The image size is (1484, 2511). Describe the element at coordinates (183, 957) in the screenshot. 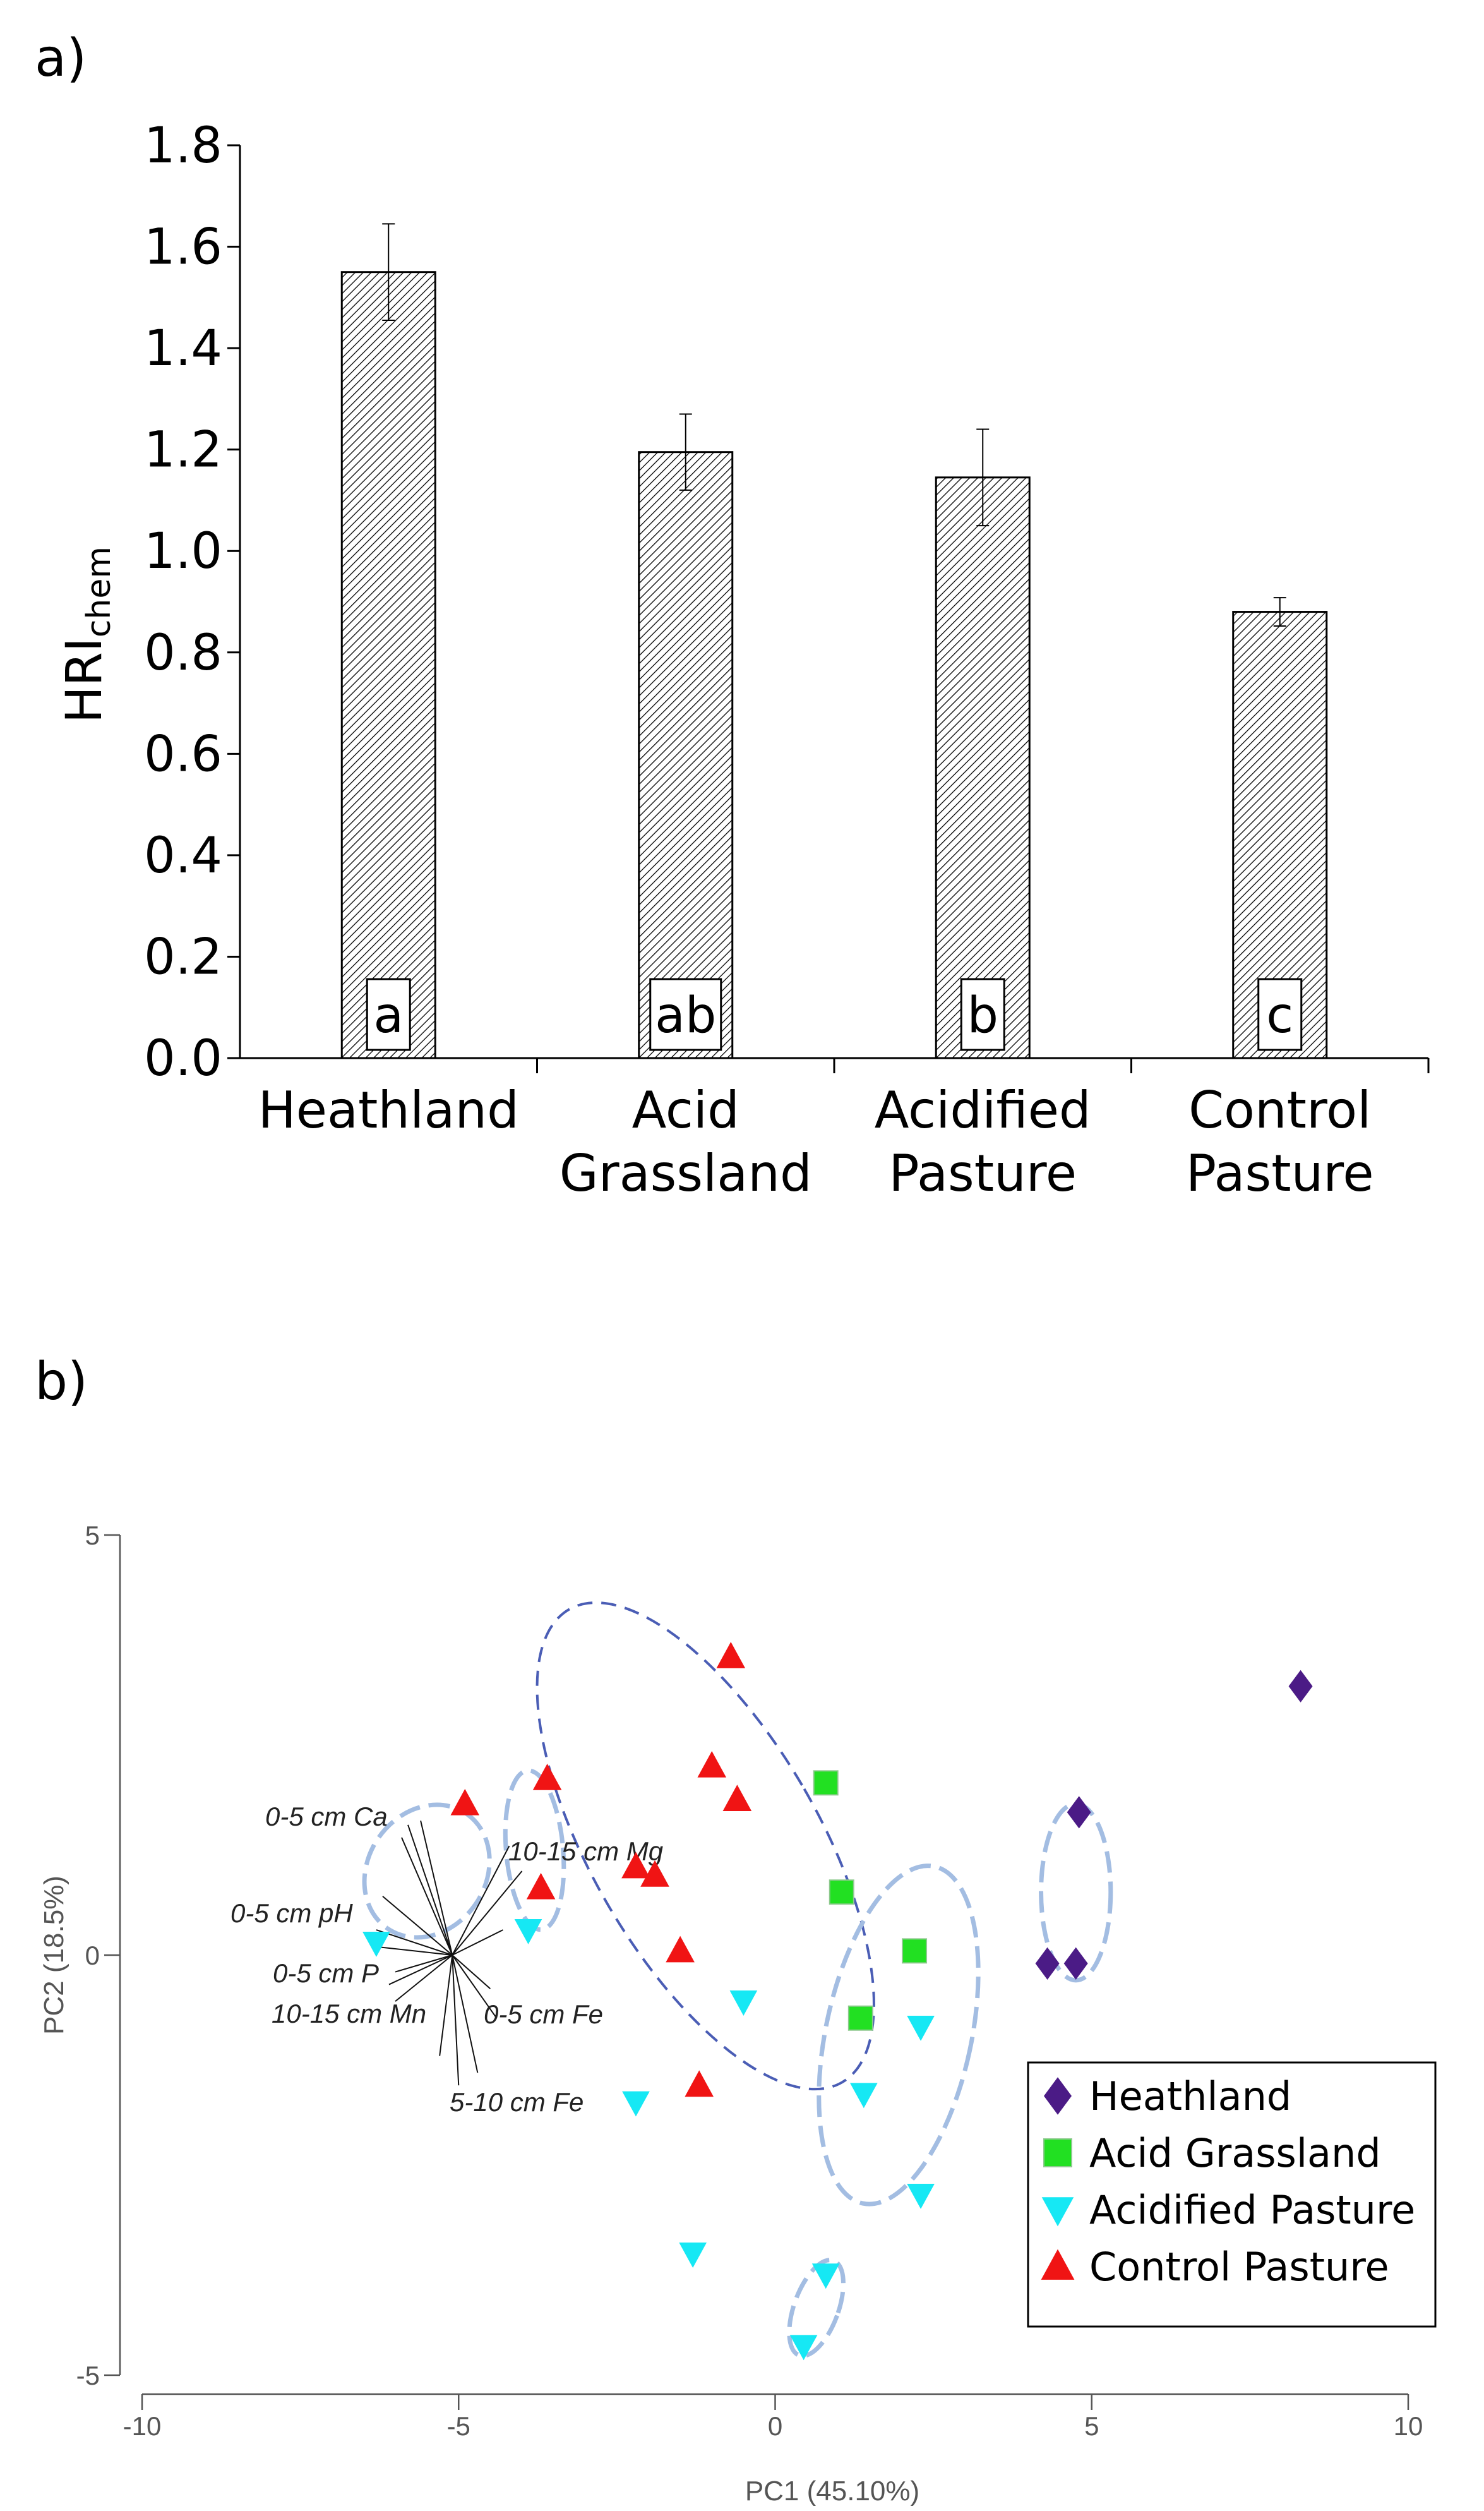

I see `y-tick-label: 0.2` at that location.